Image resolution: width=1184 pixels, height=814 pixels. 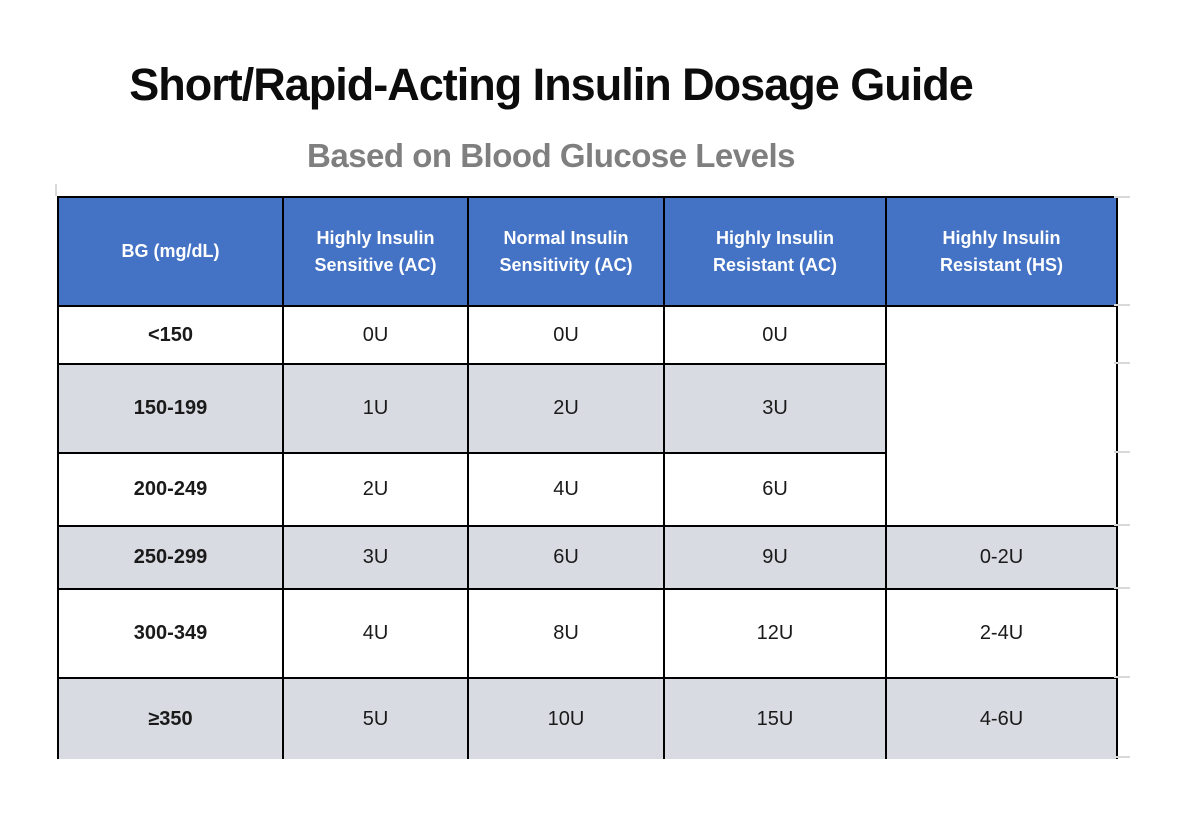 What do you see at coordinates (375, 408) in the screenshot?
I see `dose-cell: 1U` at bounding box center [375, 408].